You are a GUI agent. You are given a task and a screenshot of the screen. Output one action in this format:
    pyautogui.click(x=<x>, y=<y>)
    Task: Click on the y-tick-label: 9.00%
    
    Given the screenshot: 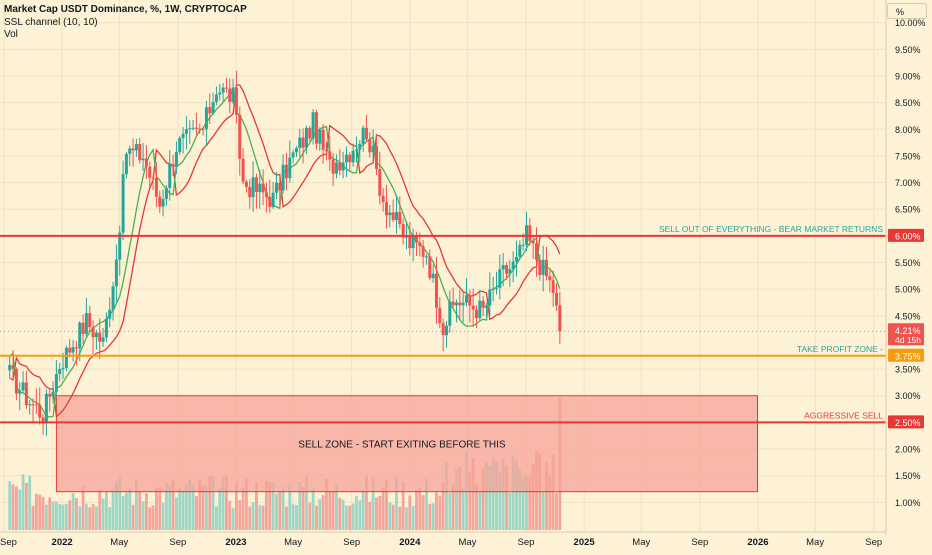 What is the action you would take?
    pyautogui.click(x=908, y=76)
    